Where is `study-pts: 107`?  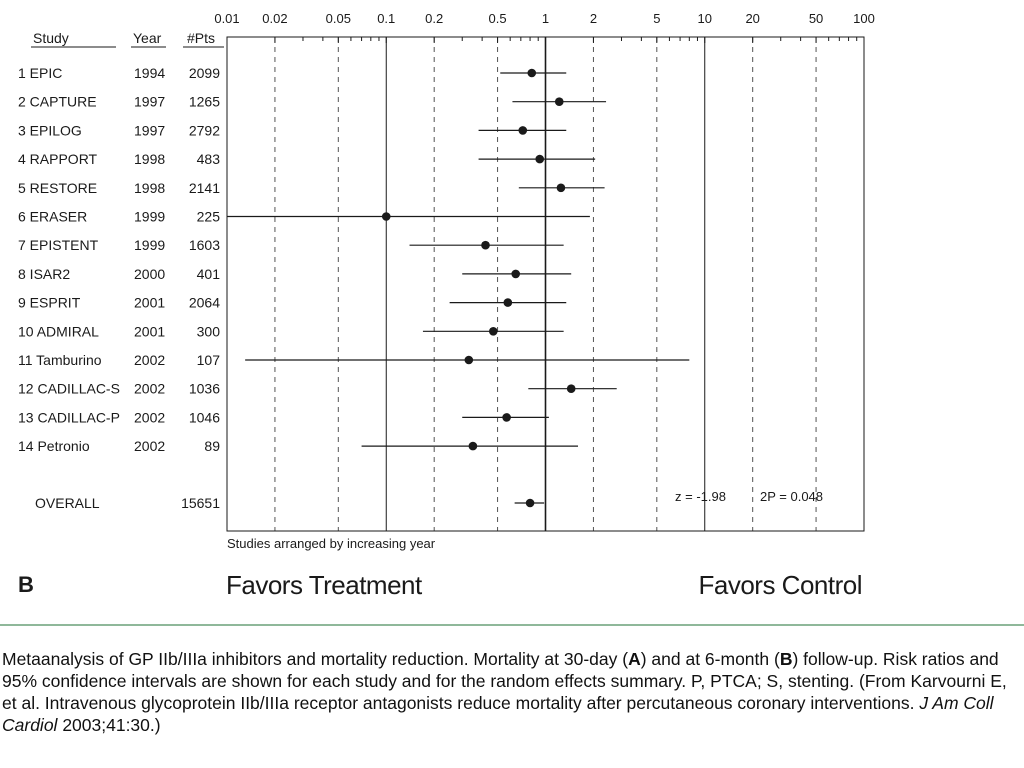 study-pts: 107 is located at coordinates (209, 360).